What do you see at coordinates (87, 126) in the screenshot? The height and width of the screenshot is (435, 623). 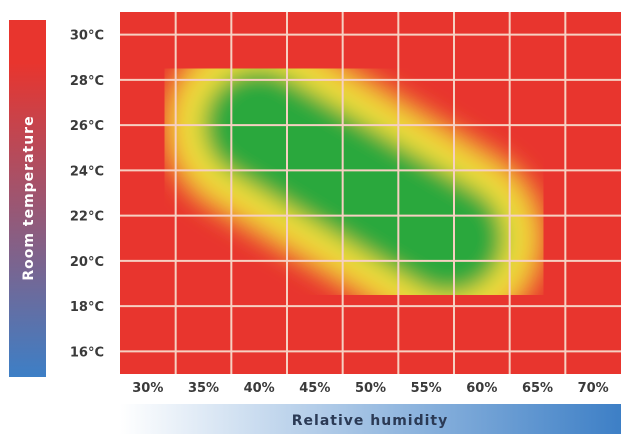 I see `y-tick-label: 26°C` at bounding box center [87, 126].